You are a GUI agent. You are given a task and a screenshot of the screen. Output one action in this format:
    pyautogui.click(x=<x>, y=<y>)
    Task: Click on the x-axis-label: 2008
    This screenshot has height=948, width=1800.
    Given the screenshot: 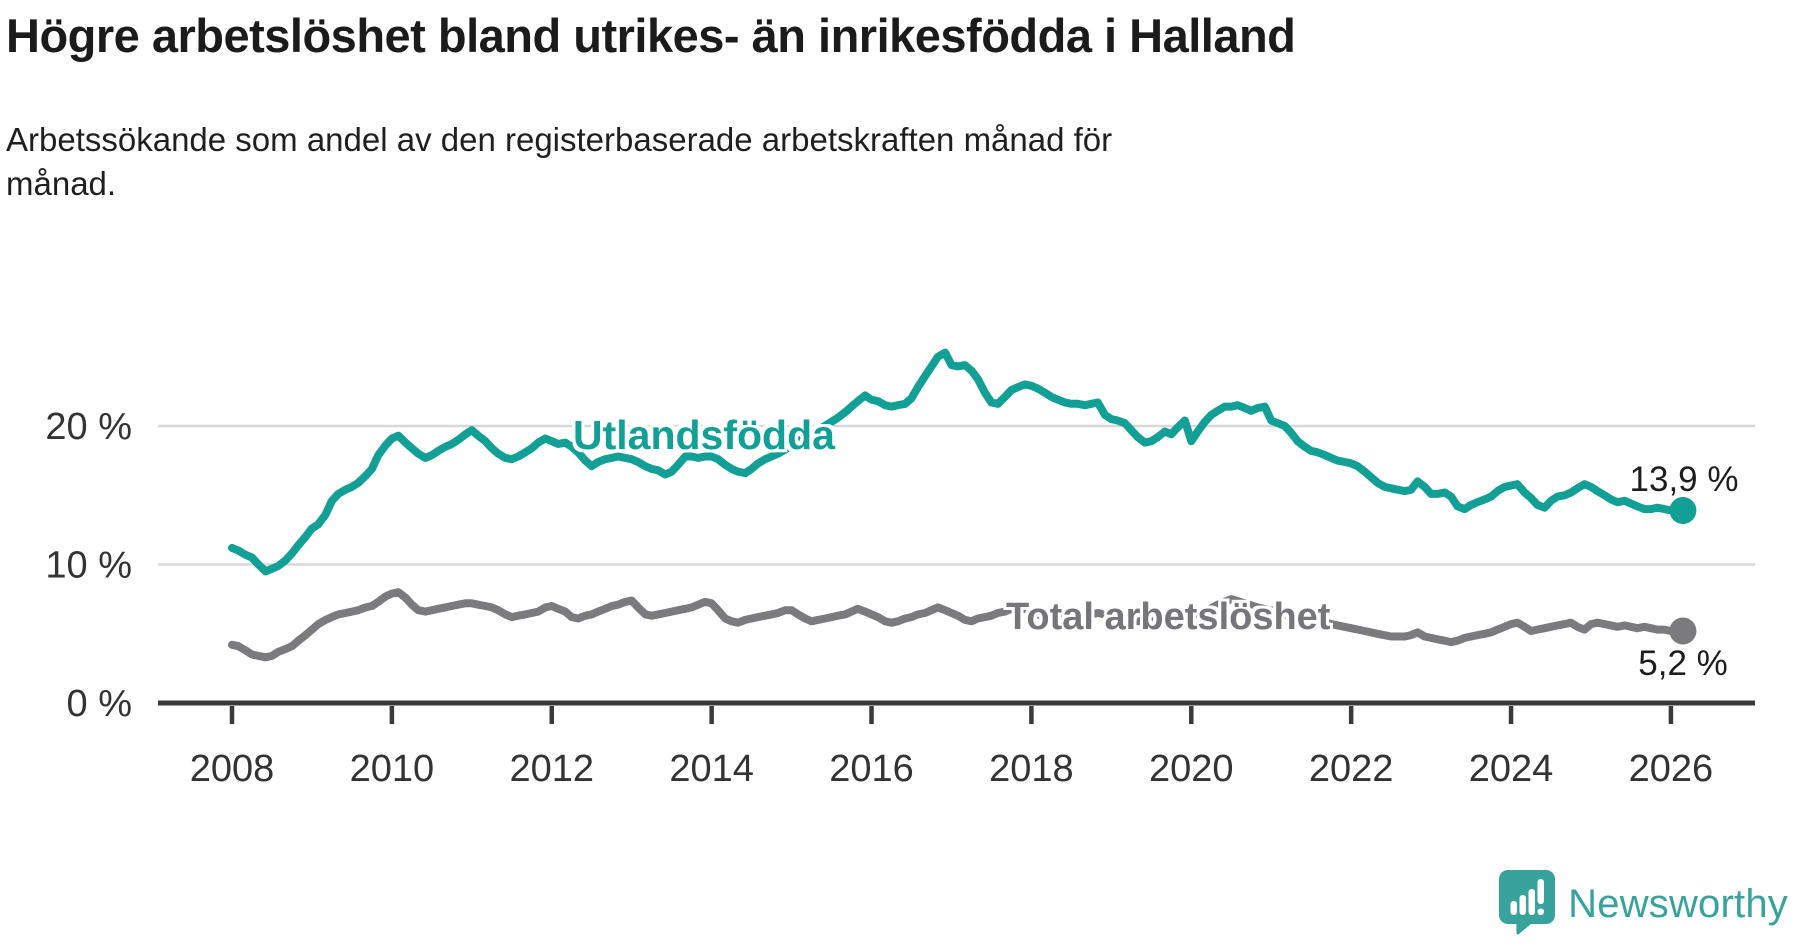 What is the action you would take?
    pyautogui.click(x=232, y=769)
    